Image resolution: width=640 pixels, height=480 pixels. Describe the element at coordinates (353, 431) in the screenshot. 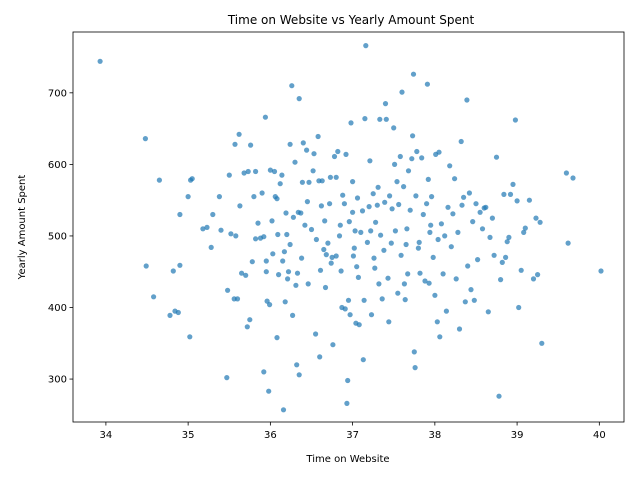

I see `x-axis-ticks: 34 35 36 37 38 39 40` at that location.